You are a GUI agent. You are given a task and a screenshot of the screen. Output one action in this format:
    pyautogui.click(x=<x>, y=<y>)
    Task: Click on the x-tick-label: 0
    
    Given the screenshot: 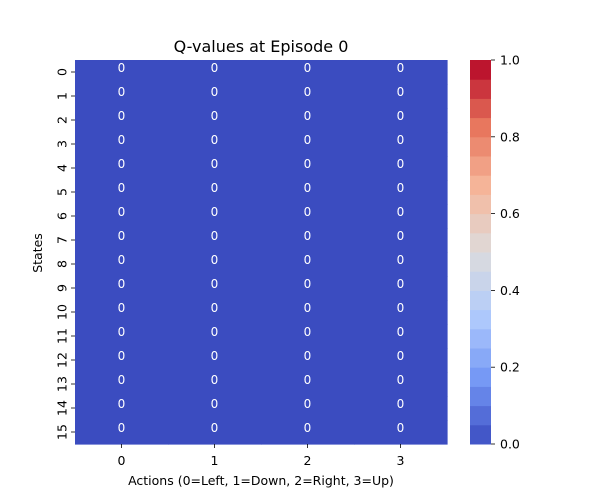 What is the action you would take?
    pyautogui.click(x=122, y=460)
    